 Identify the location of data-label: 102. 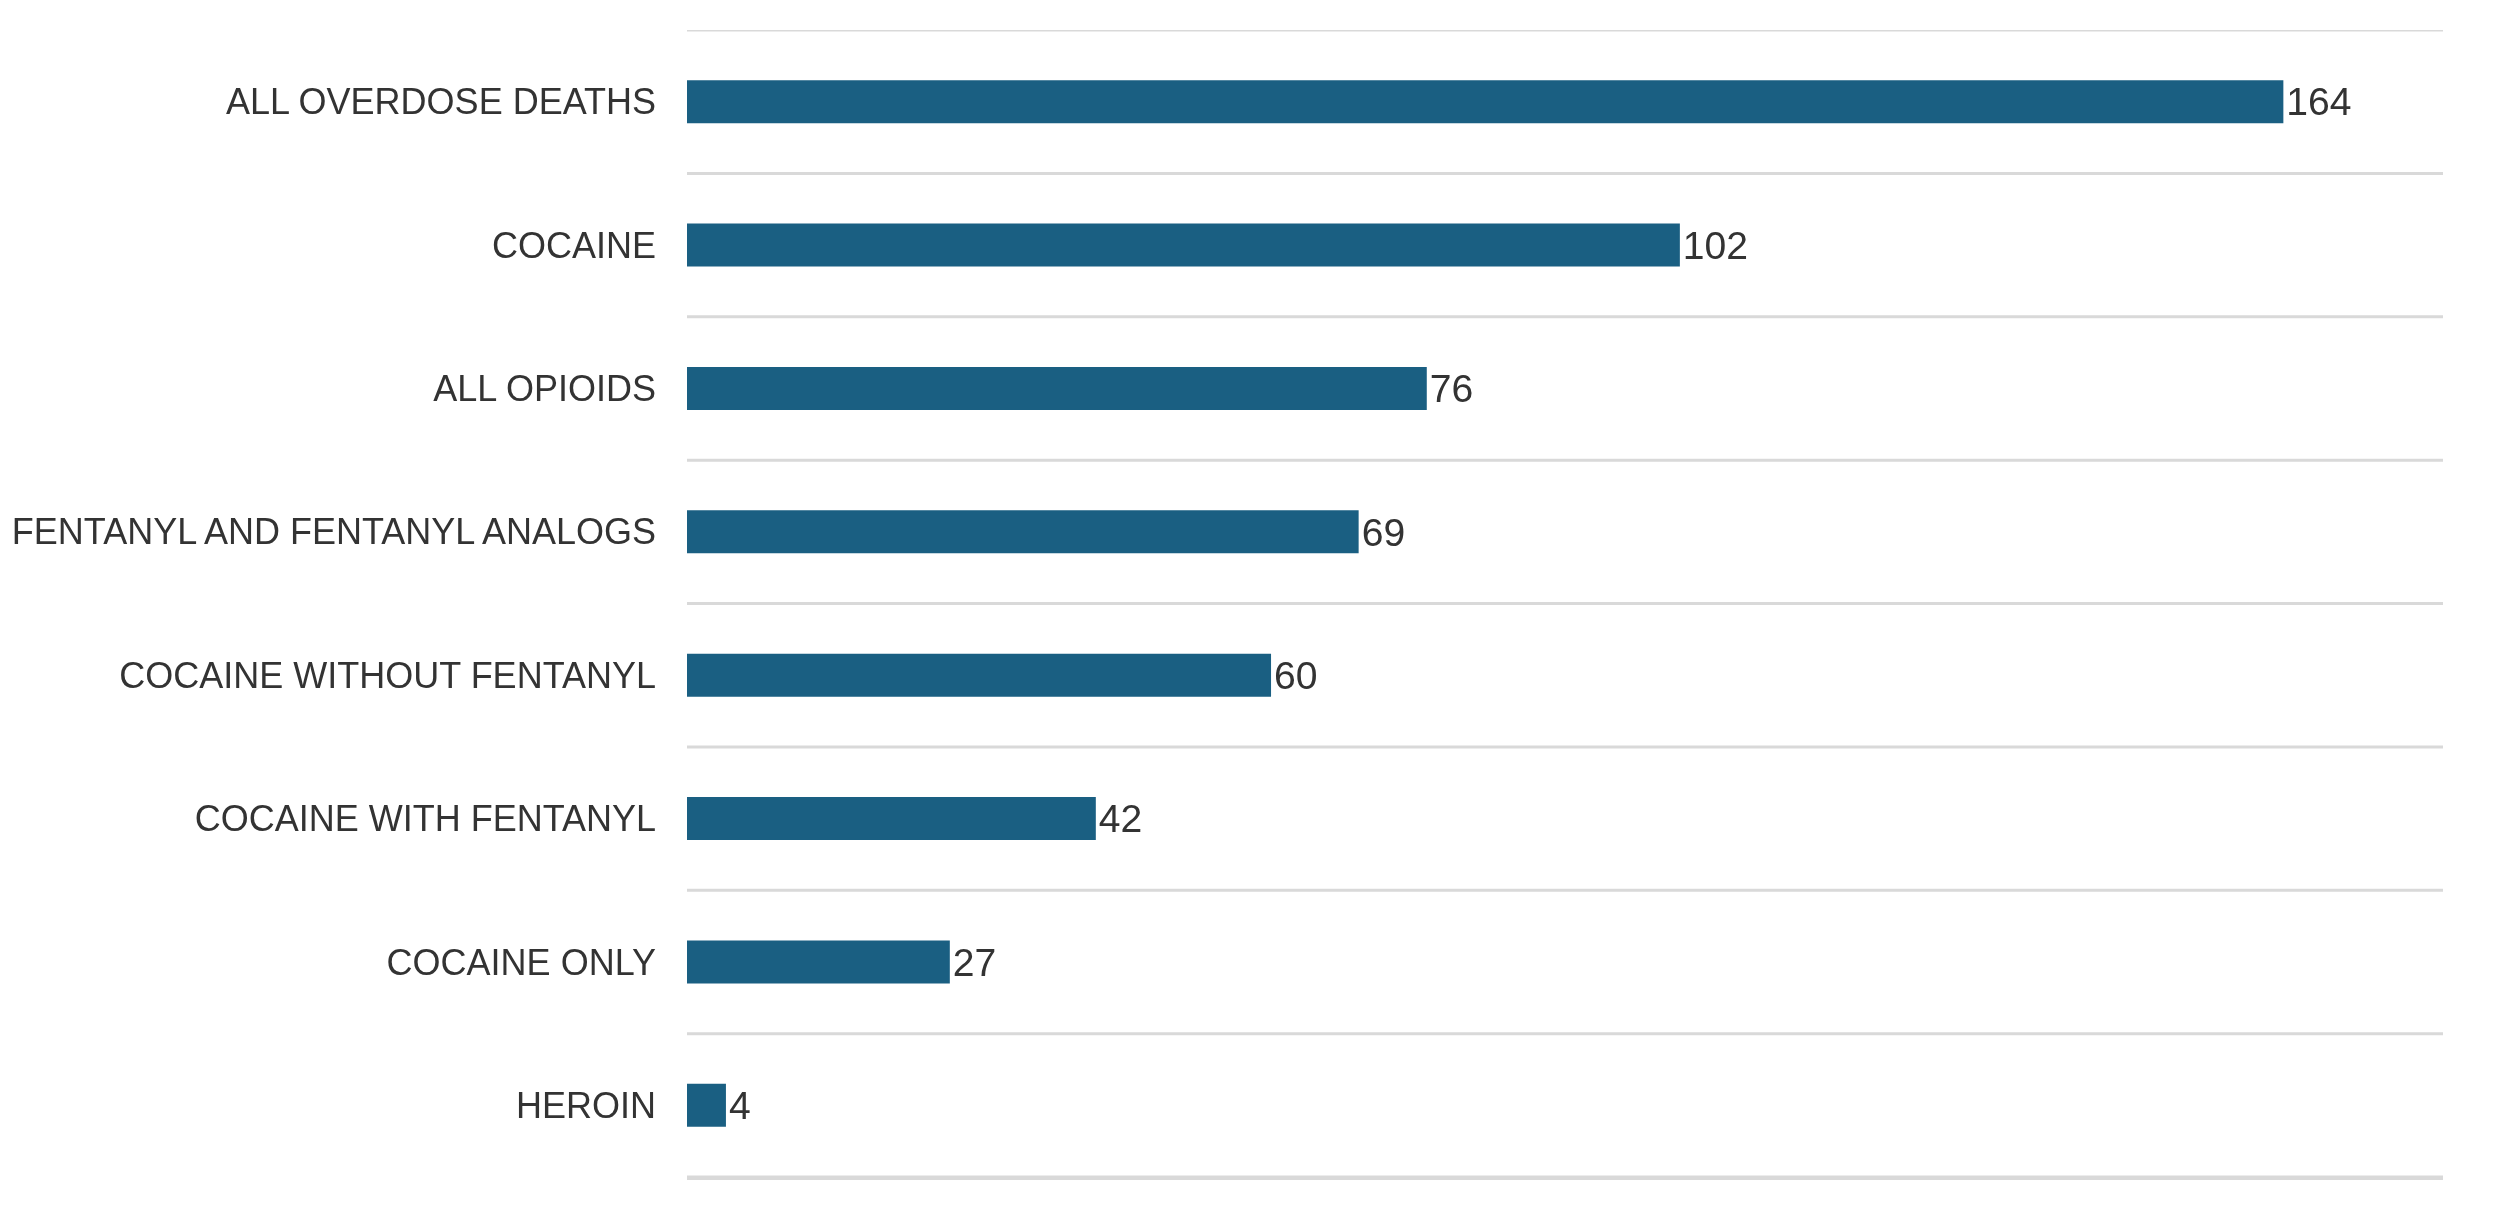
(1715, 245).